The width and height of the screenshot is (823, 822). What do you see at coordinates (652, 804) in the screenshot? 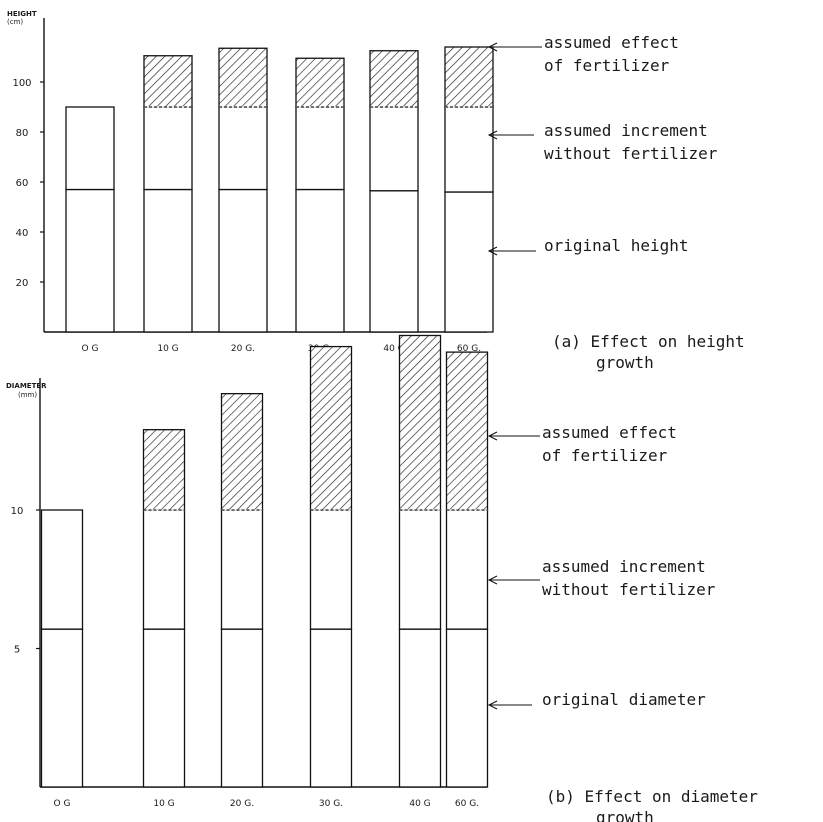
I see `panel-caption: (b) Effect on diameter growth` at bounding box center [652, 804].